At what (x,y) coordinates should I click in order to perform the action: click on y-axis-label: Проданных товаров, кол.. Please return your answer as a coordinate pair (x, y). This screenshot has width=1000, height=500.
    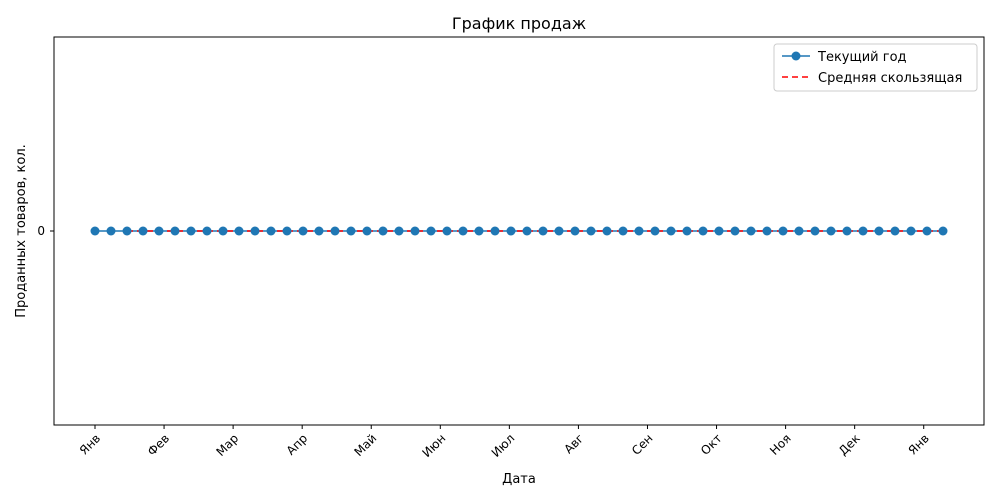
    Looking at the image, I should click on (21, 231).